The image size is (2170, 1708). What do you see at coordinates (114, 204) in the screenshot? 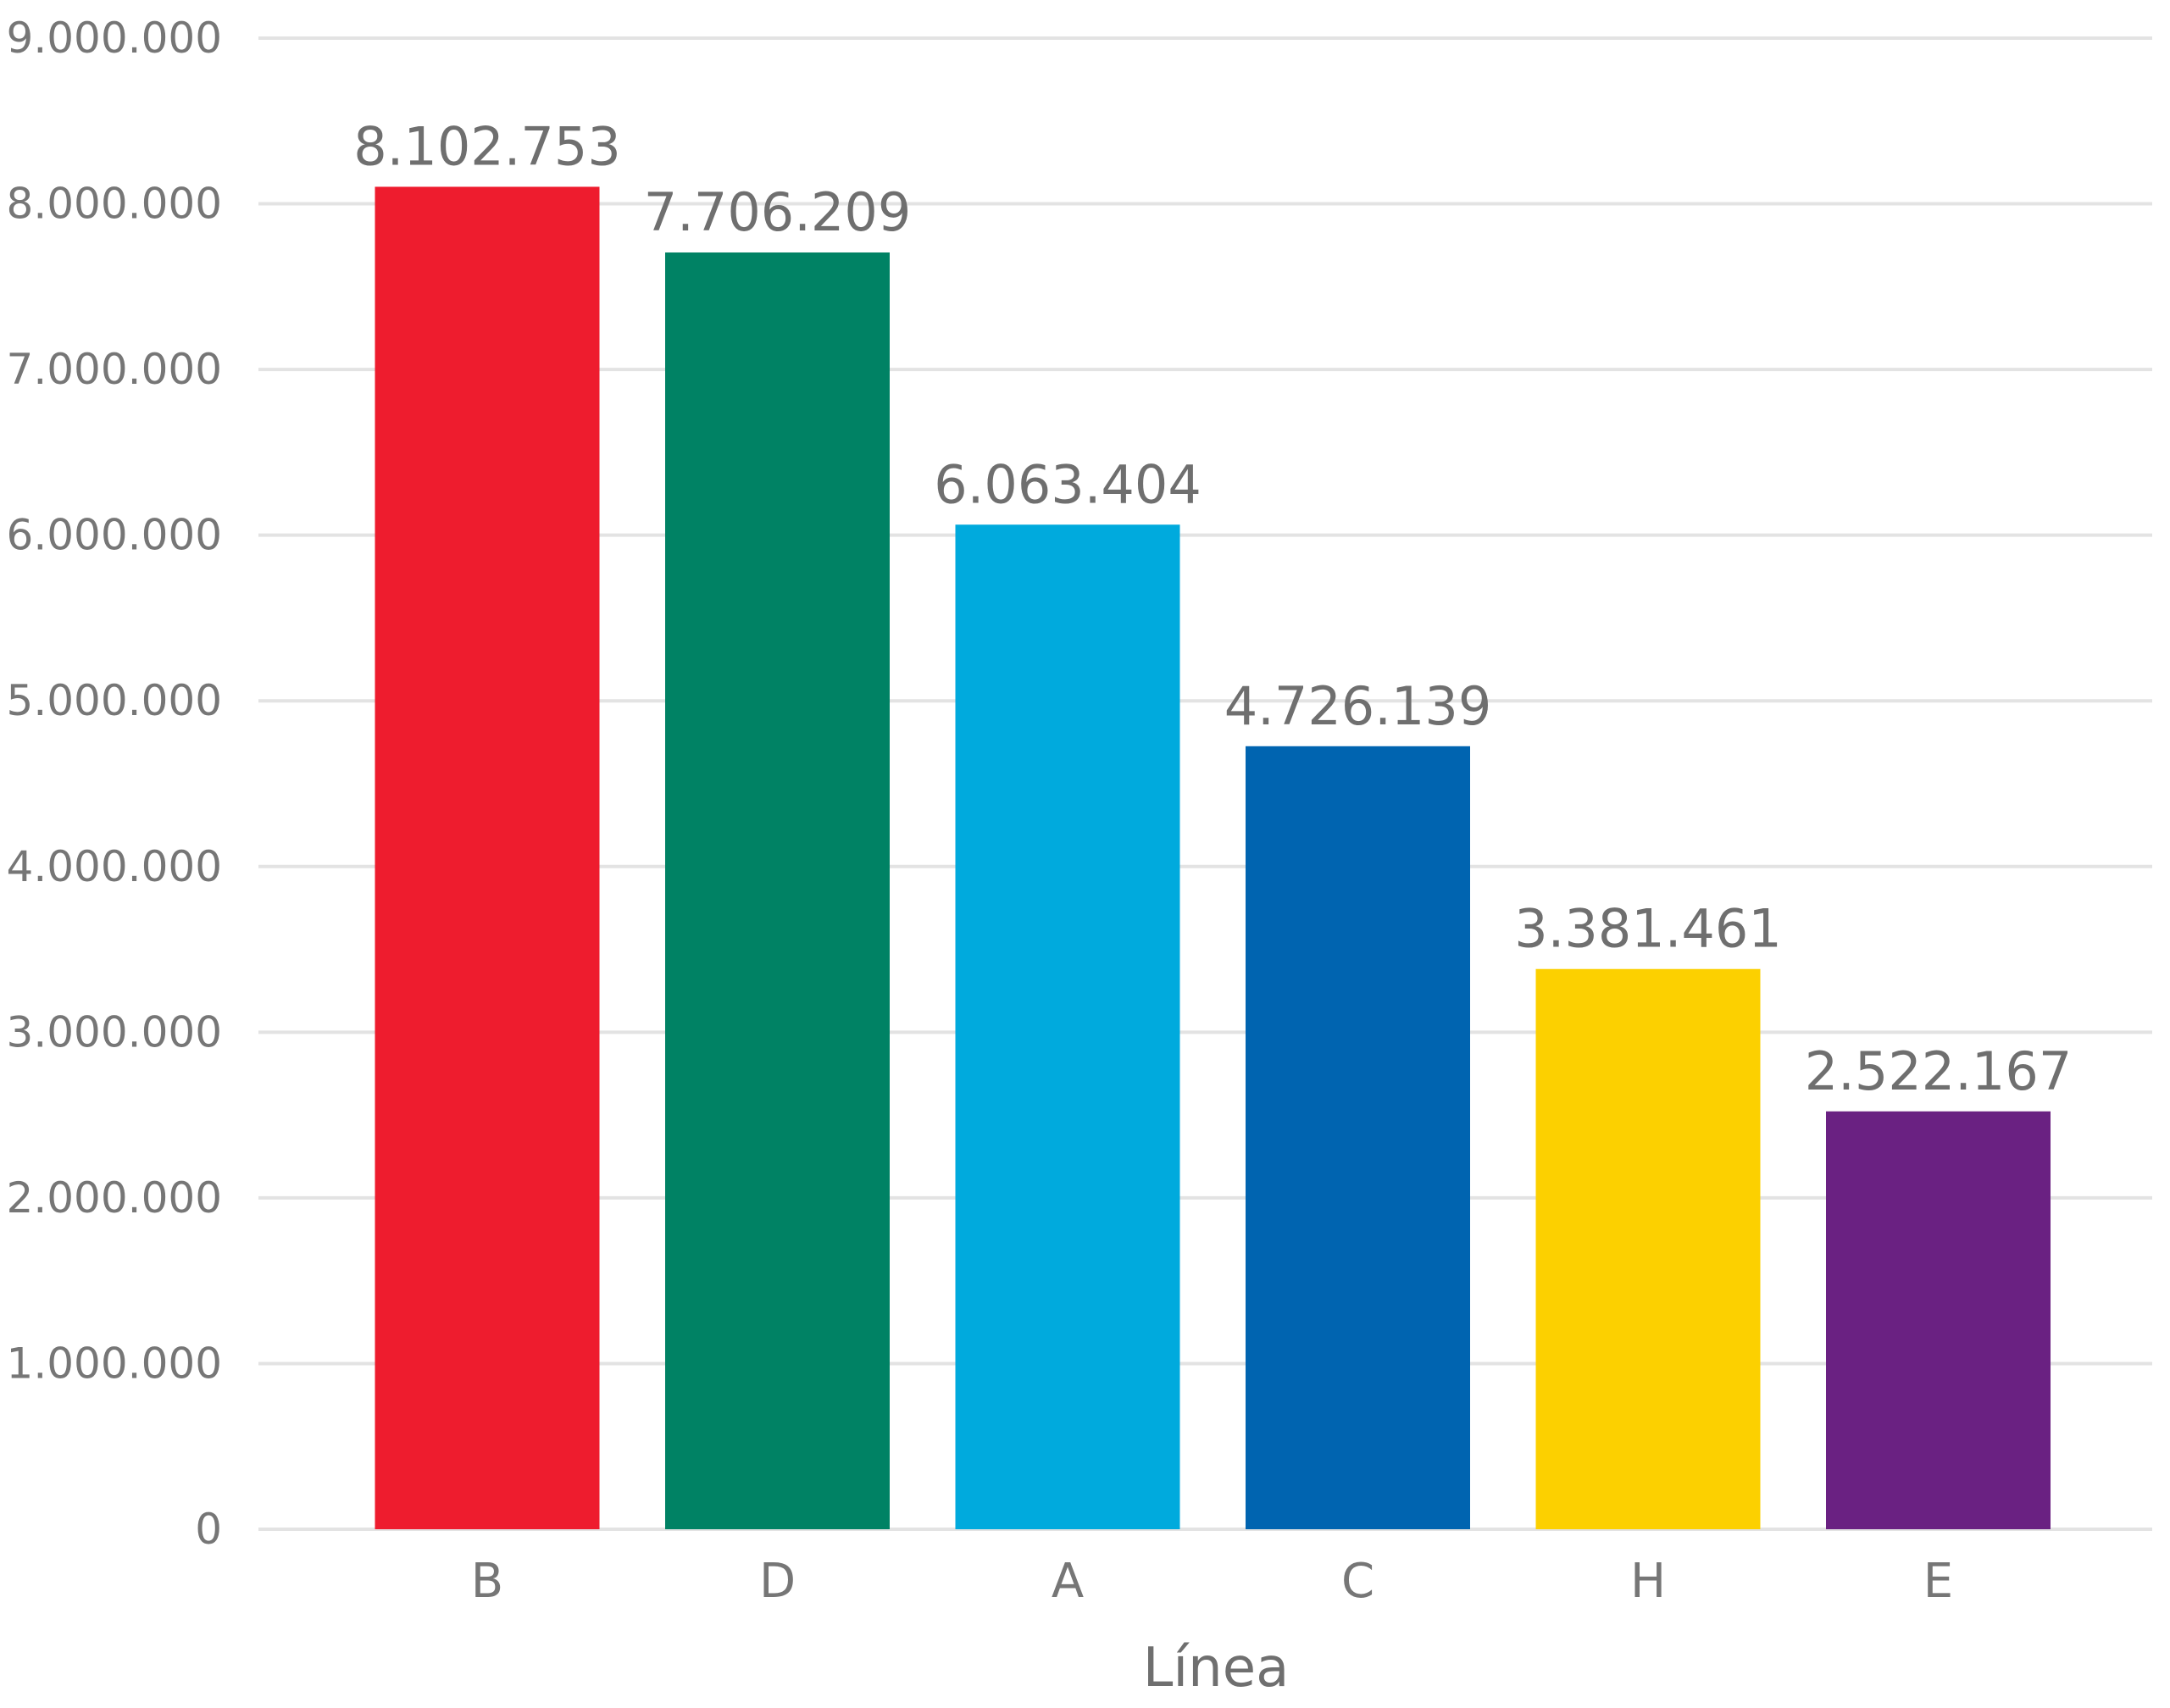
I see `y-tick-label: 8.000.000` at bounding box center [114, 204].